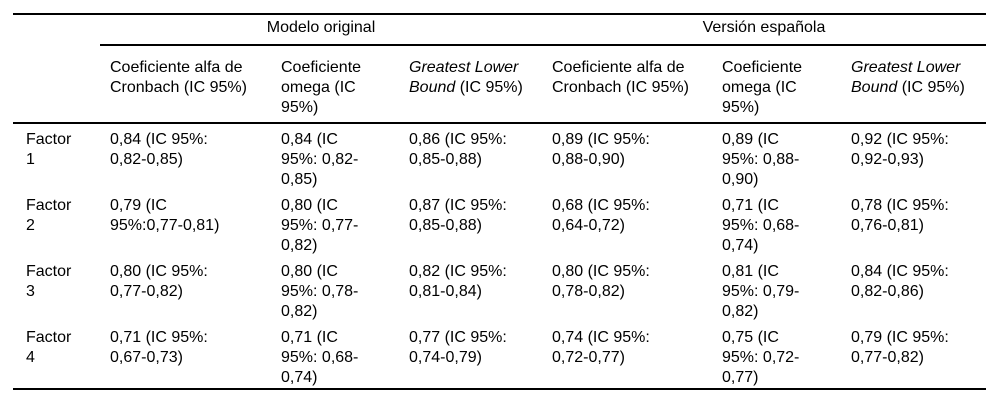  I want to click on cell-f3-alpha-spanish: 0,80 (IC 95%: 0,78-0,82), so click(601, 281).